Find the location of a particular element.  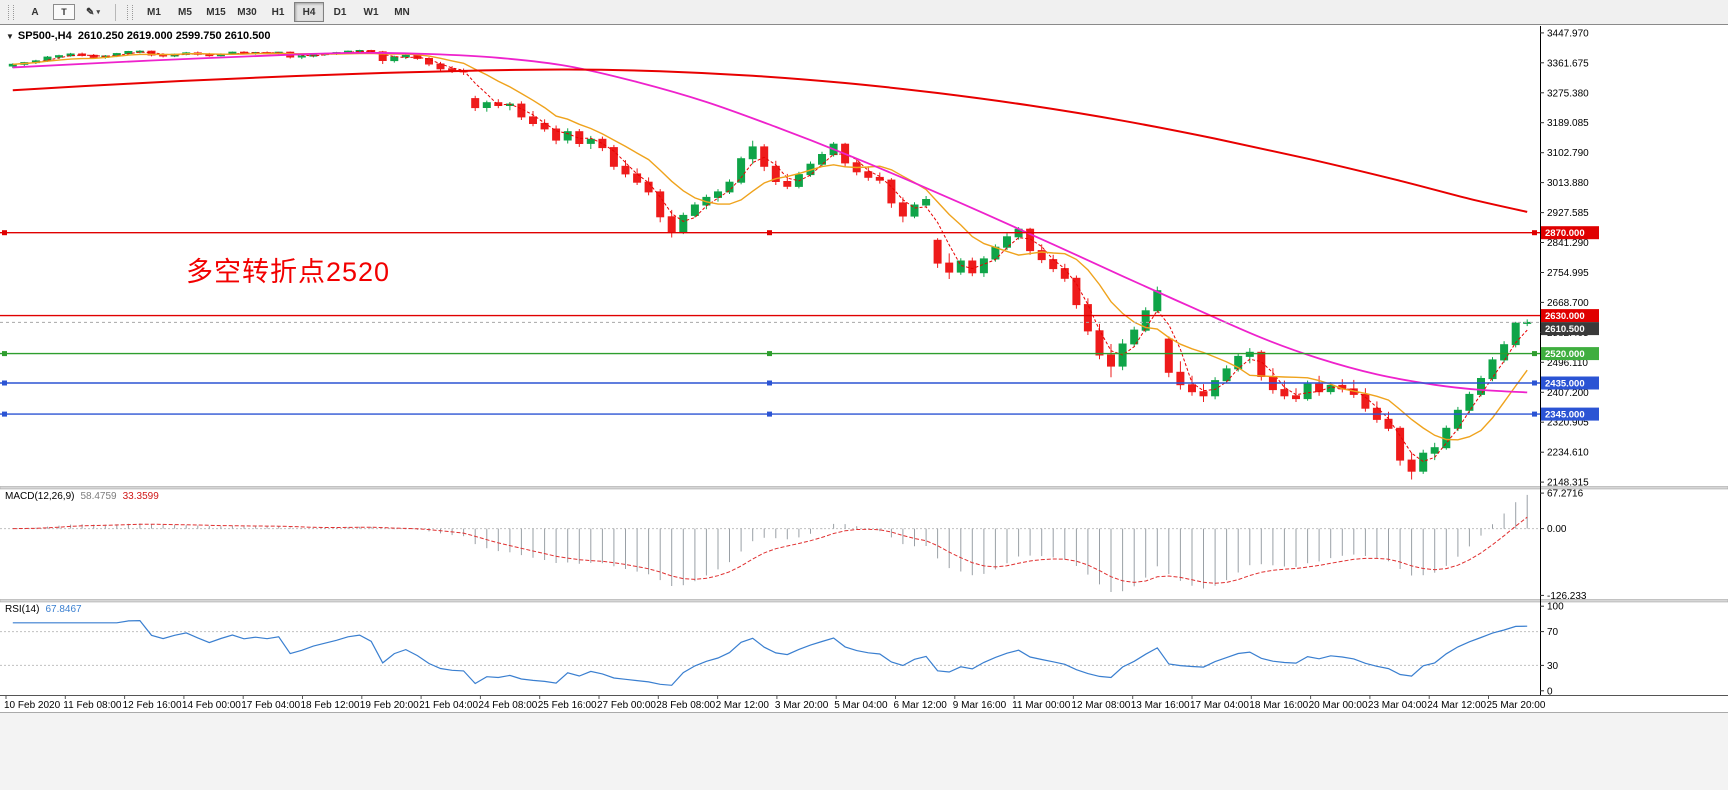

svg-text: 3361.675 is located at coordinates (1568, 63).